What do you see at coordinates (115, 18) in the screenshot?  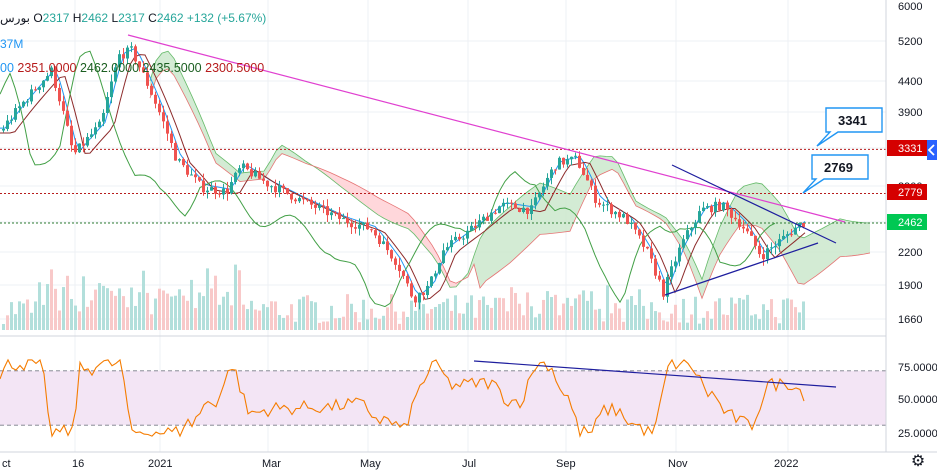 I see `low-label: L` at bounding box center [115, 18].